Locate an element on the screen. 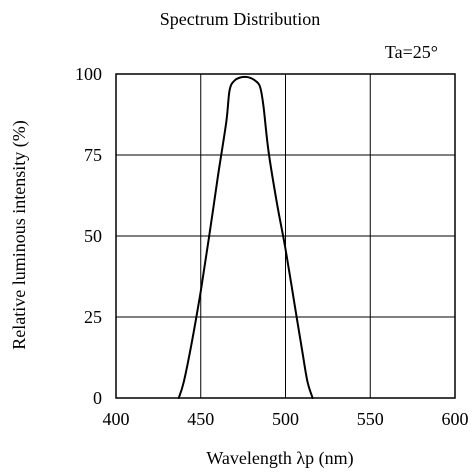 The width and height of the screenshot is (472, 475). temperature-annotation: Ta=25° is located at coordinates (411, 52).